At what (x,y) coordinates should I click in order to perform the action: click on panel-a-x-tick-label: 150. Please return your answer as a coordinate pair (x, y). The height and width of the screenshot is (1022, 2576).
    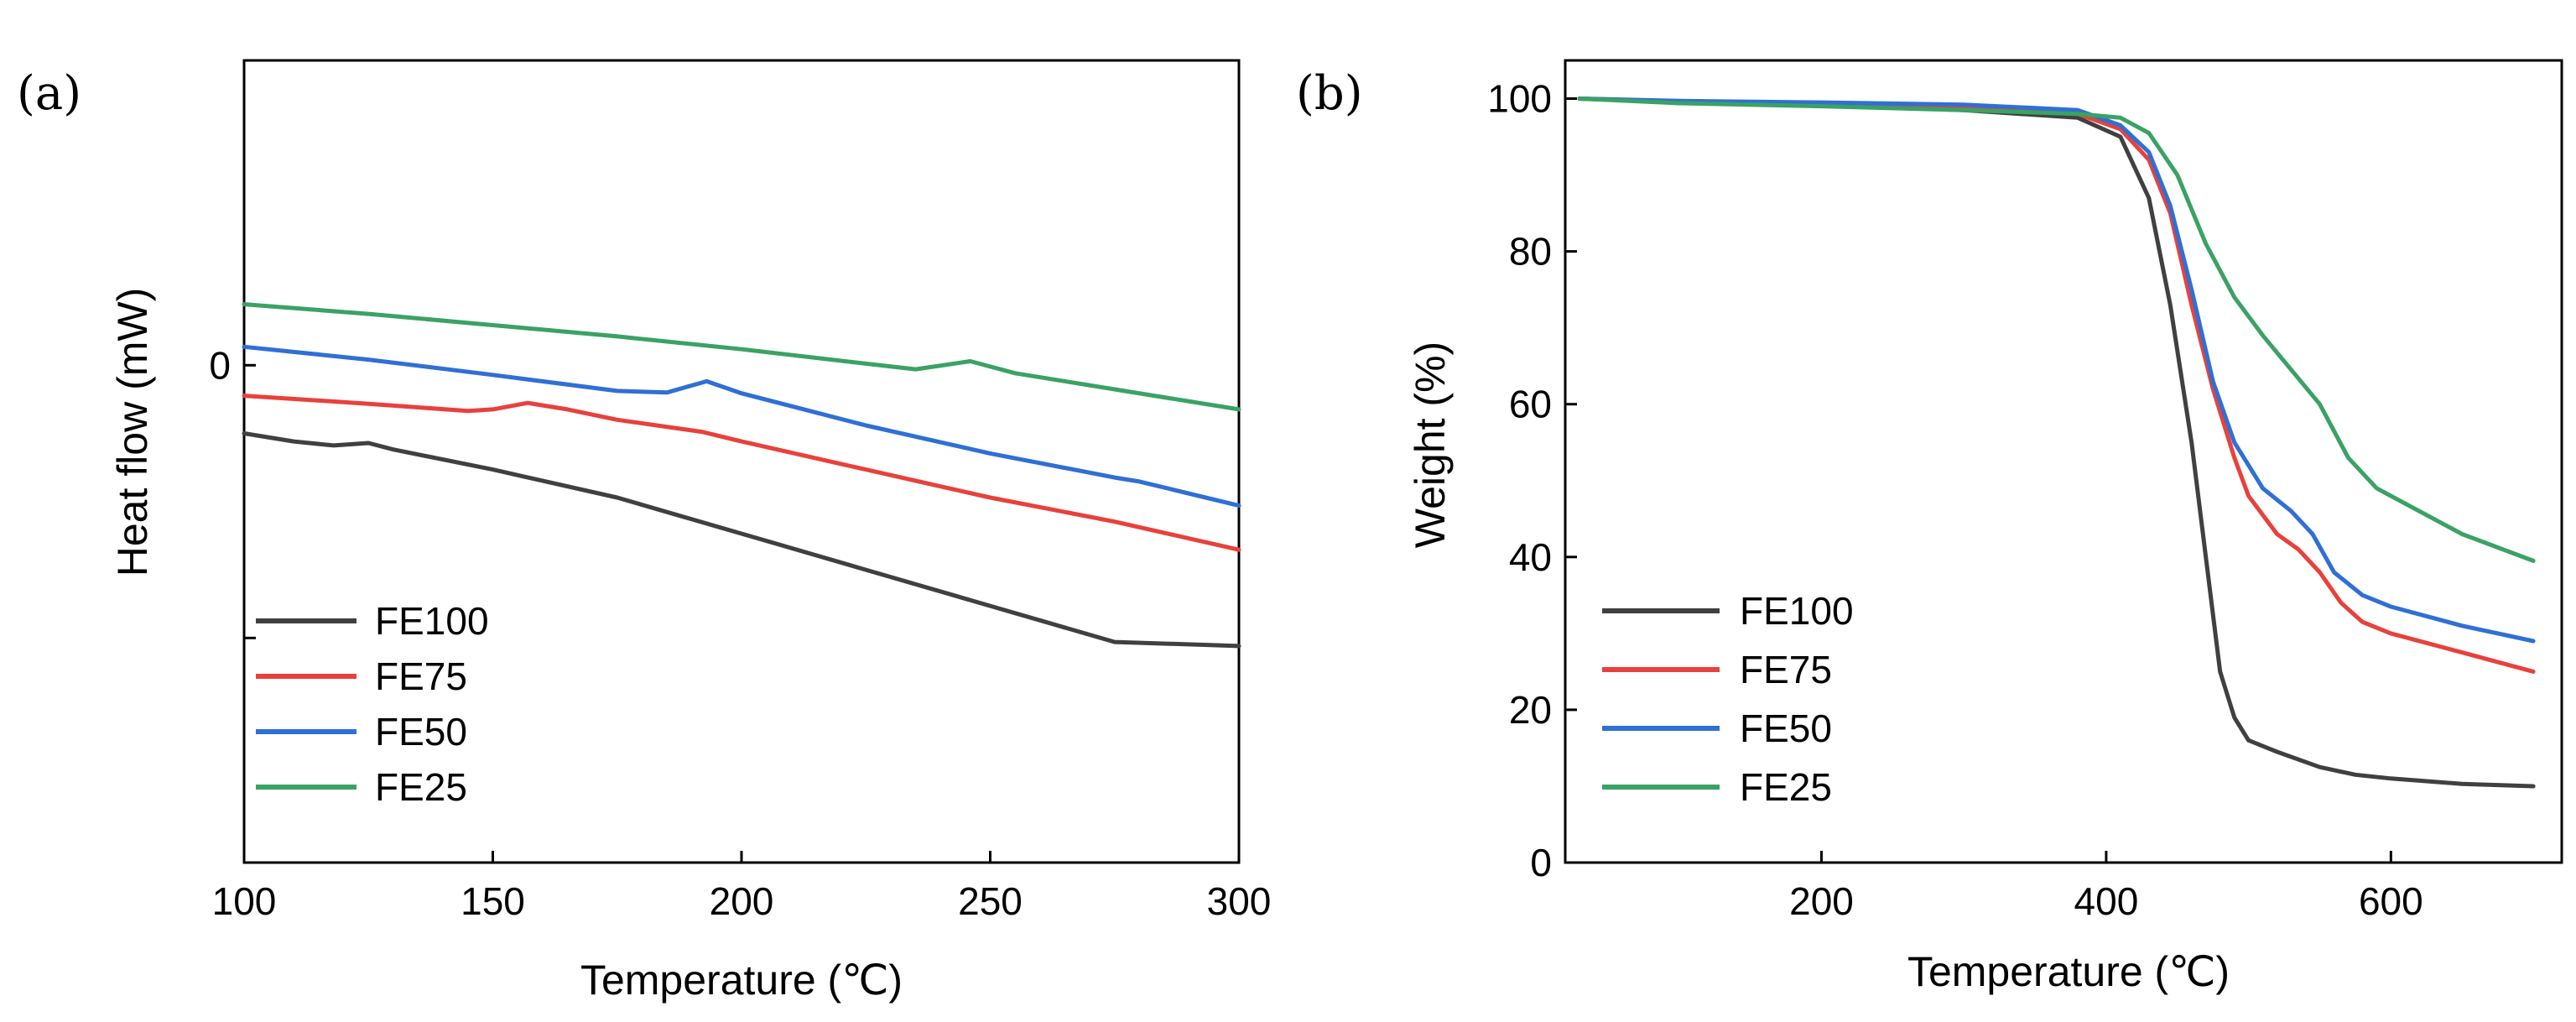
    Looking at the image, I should click on (493, 901).